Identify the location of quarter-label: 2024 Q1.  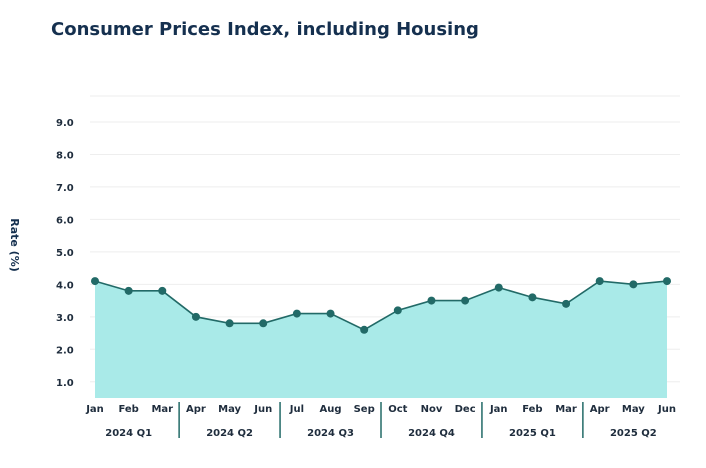
(128, 433).